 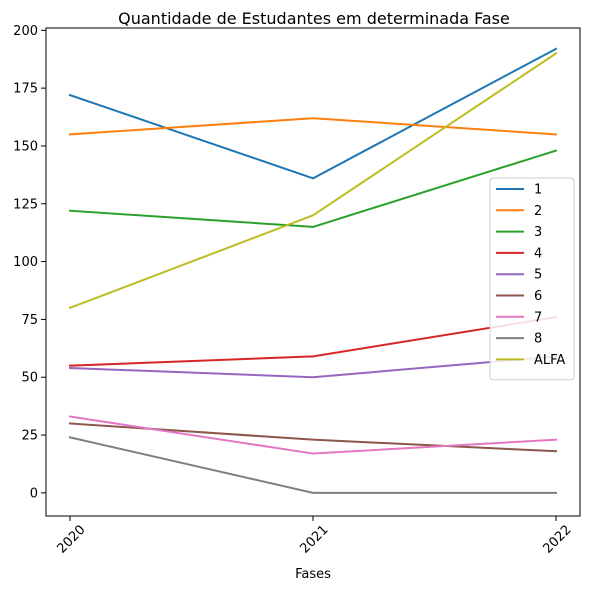 I want to click on legend-label: 2, so click(x=538, y=211).